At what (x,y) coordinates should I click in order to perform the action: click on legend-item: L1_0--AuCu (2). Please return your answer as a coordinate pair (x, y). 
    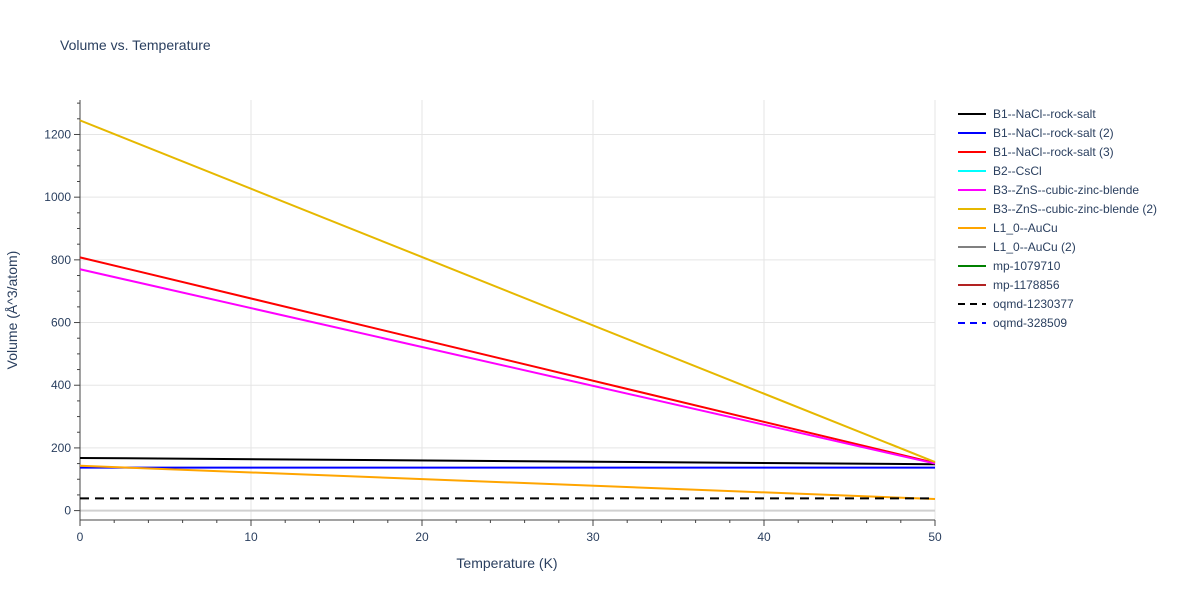
    Looking at the image, I should click on (1017, 247).